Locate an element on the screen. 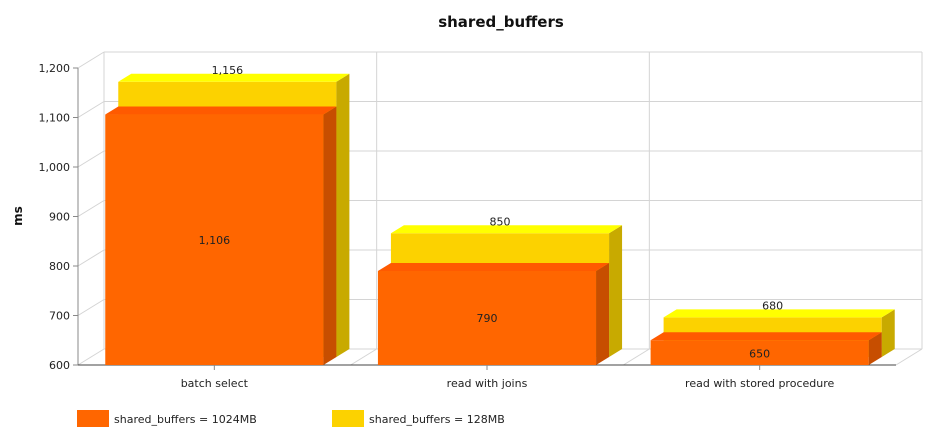 The height and width of the screenshot is (445, 926). data-label: 680 is located at coordinates (772, 305).